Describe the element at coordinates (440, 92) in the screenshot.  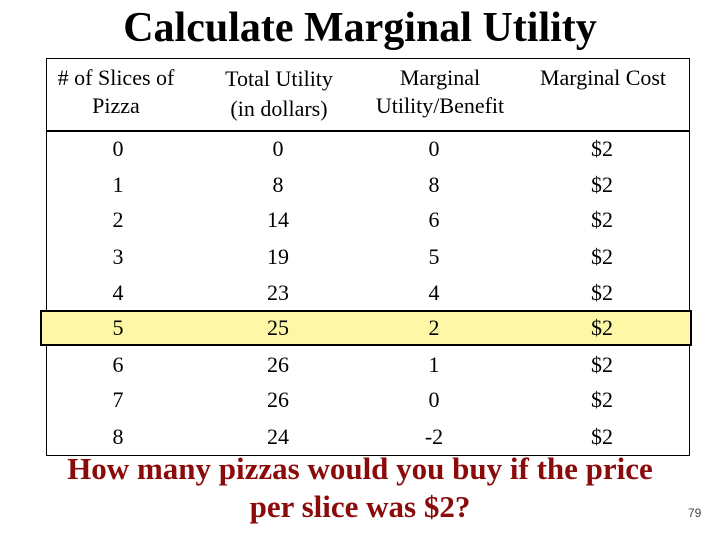
I see `header-marginal-utility: Marginal Utility/Benefit` at that location.